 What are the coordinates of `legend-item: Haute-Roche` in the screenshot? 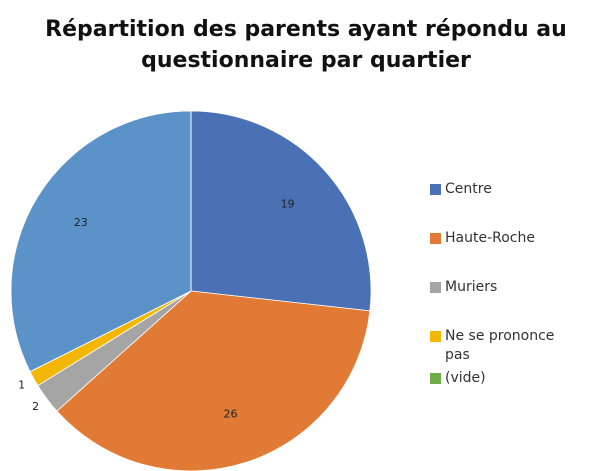 It's located at (505, 238).